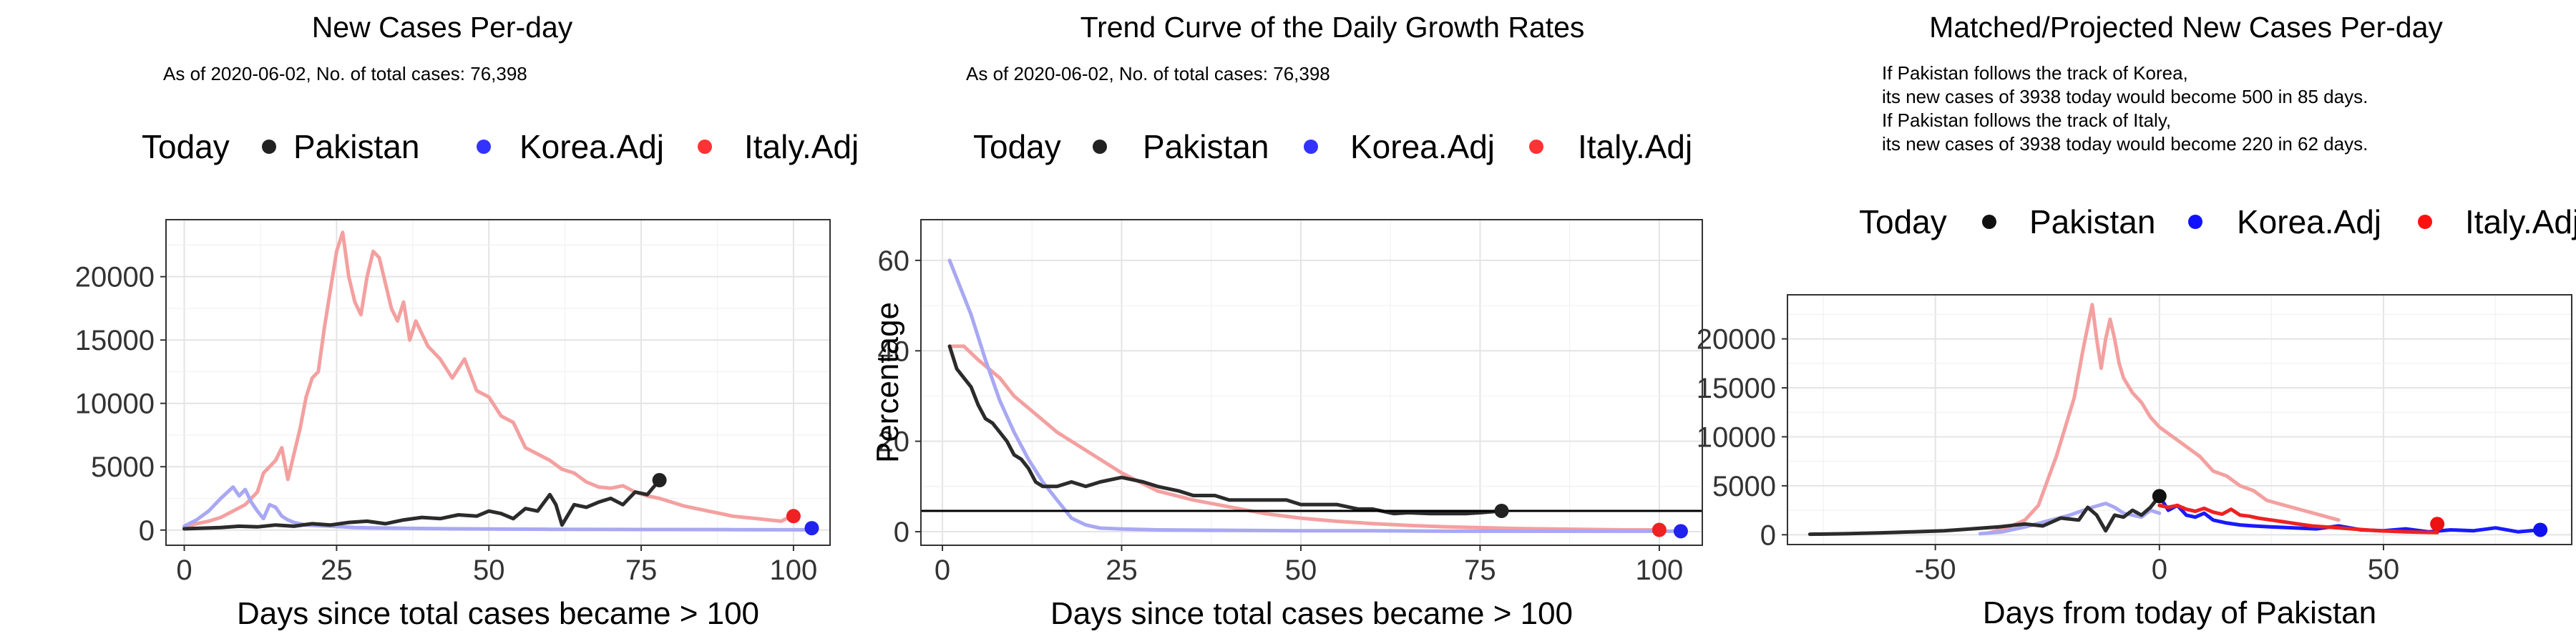 This screenshot has width=2576, height=644. I want to click on chart-title: New Cases Per-day, so click(442, 27).